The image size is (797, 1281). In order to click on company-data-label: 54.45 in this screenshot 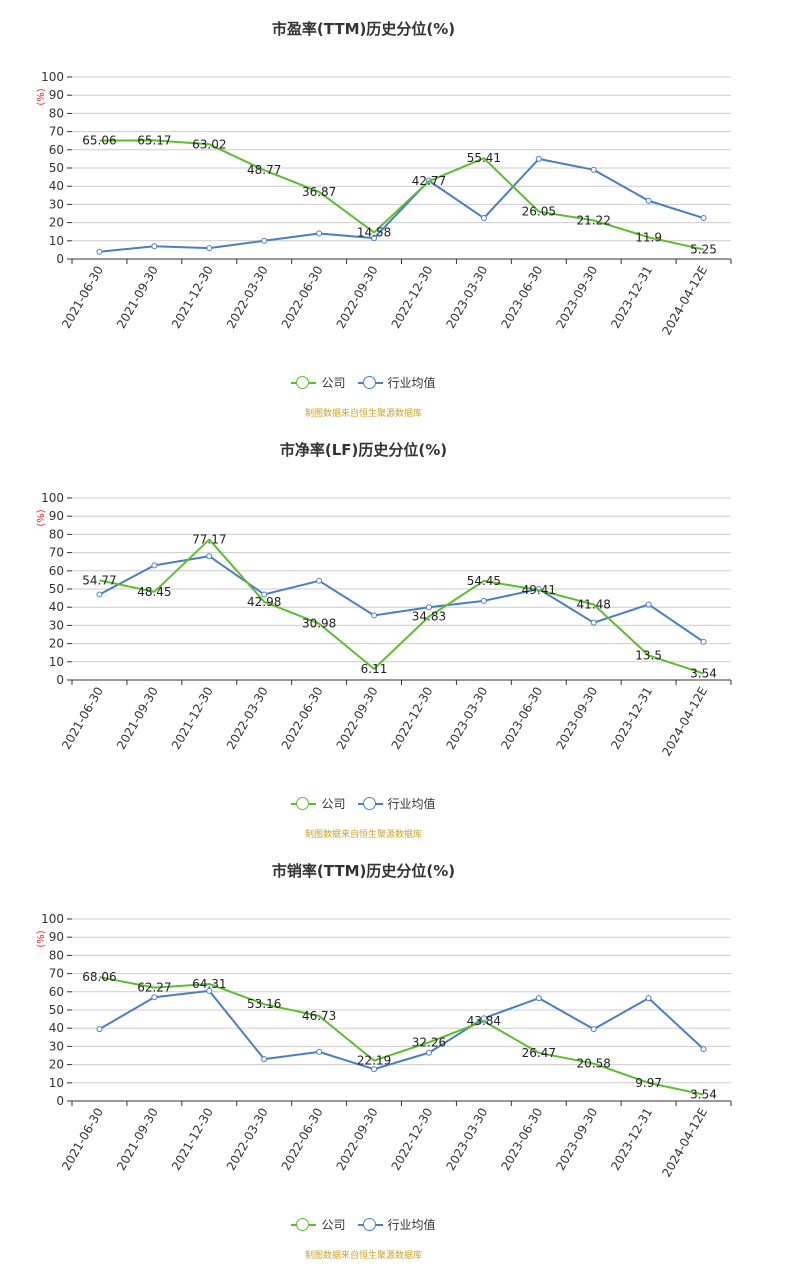, I will do `click(484, 581)`.